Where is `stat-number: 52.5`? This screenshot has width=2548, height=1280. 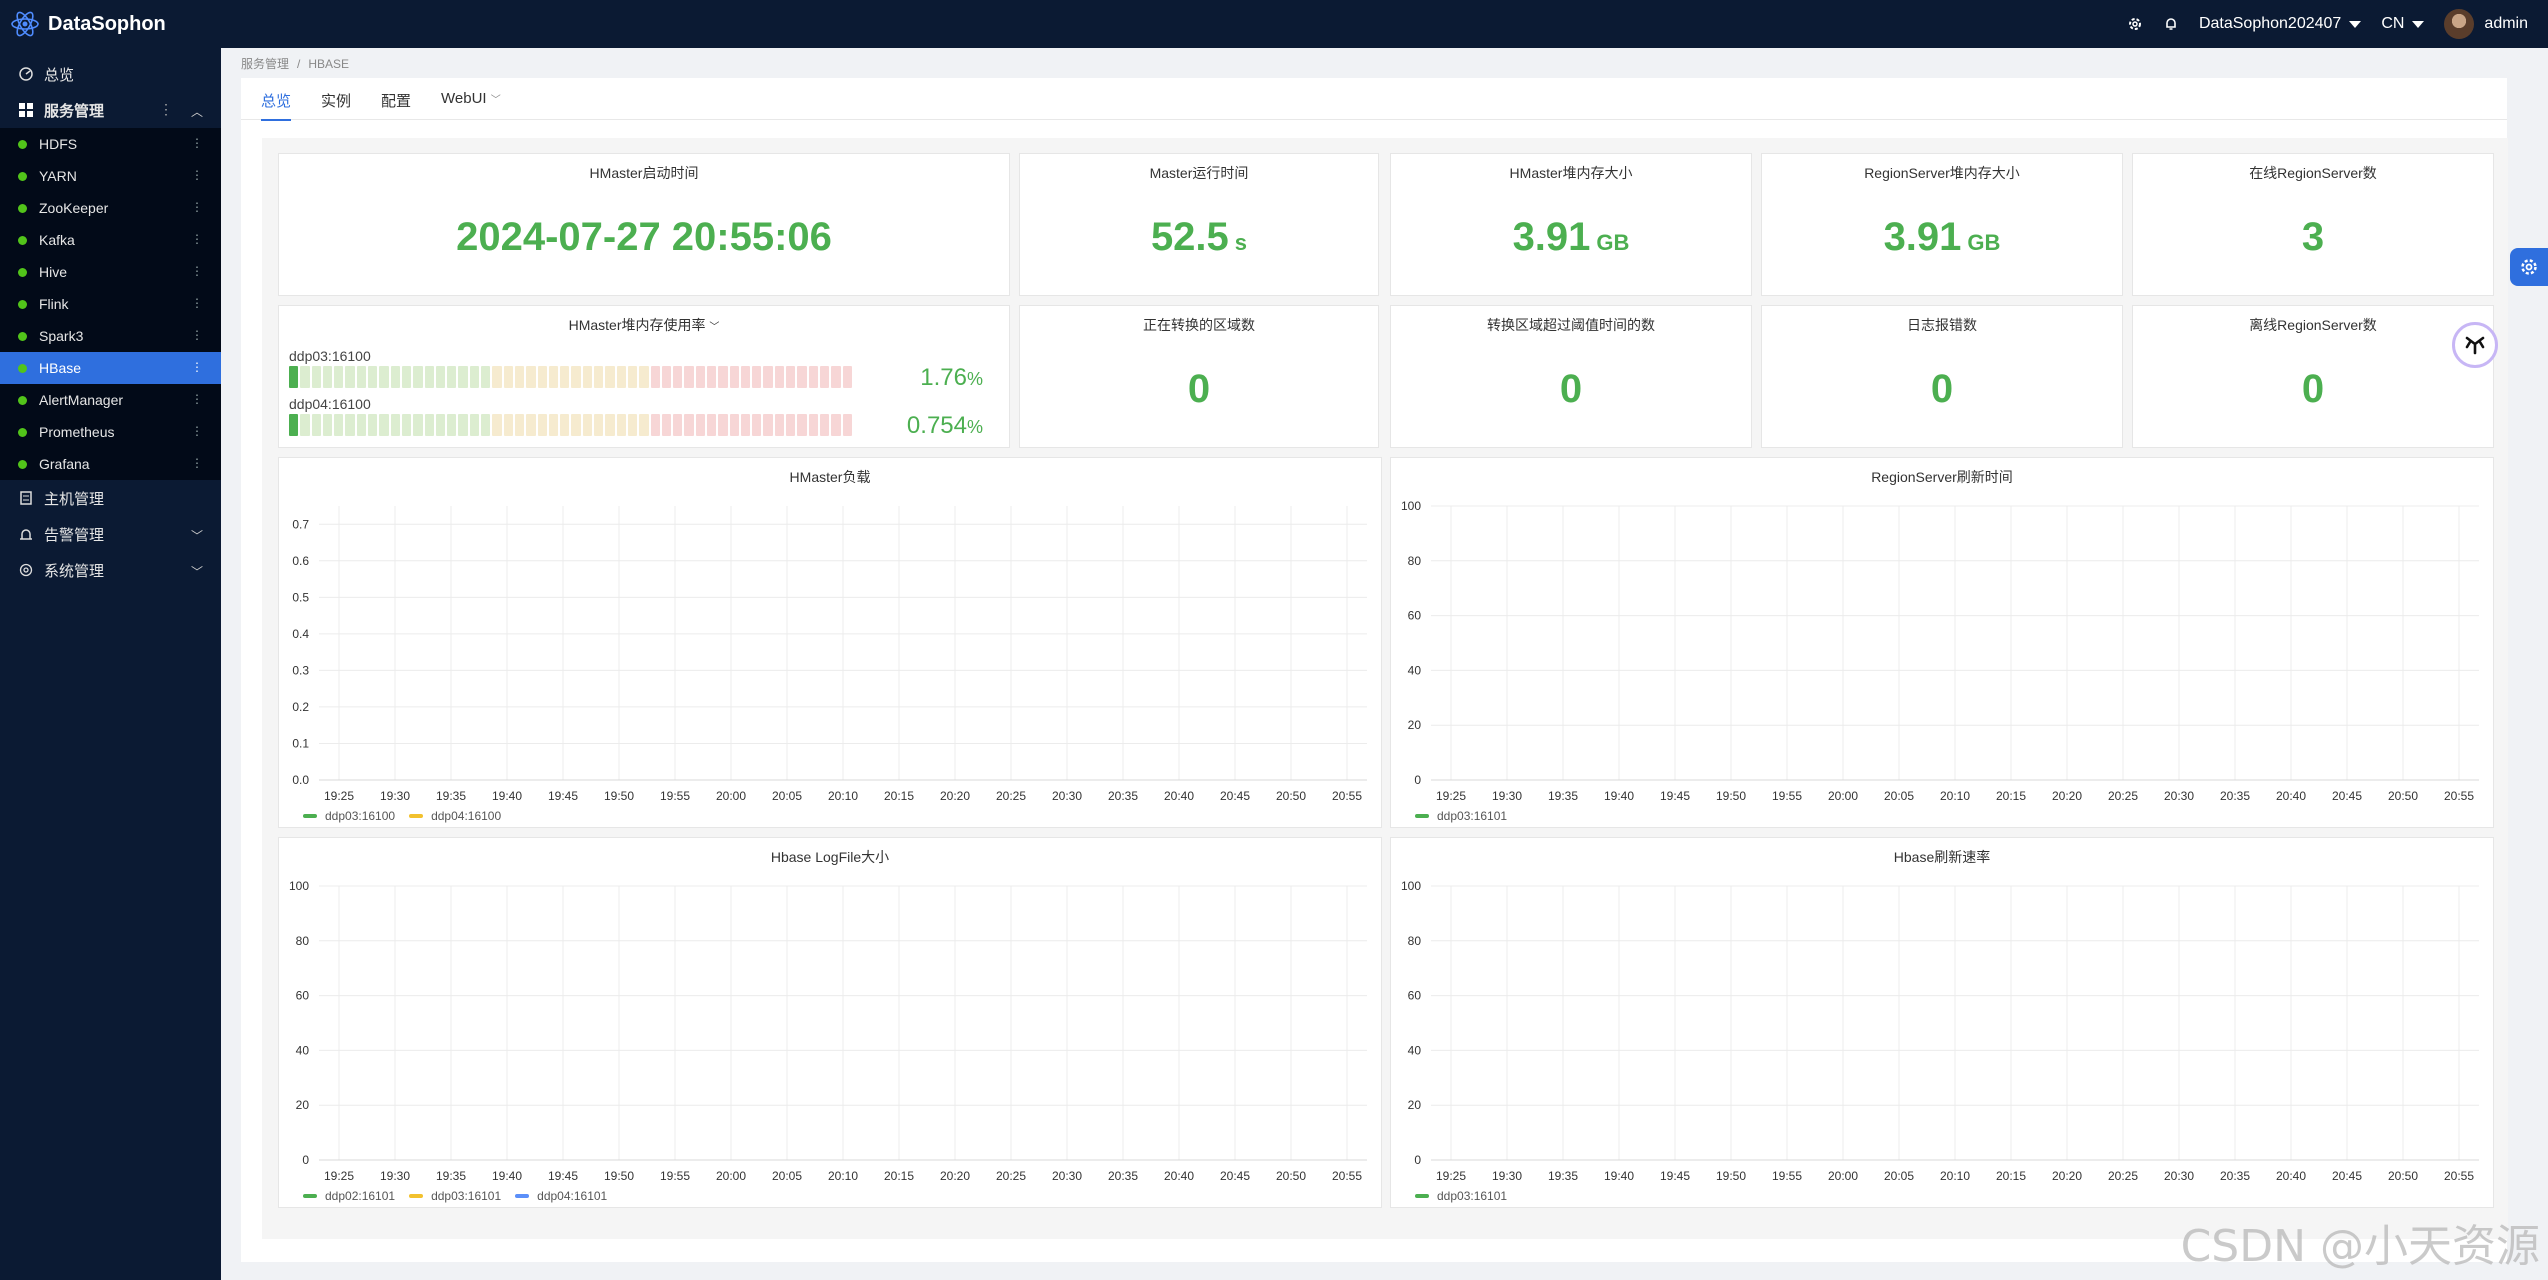
stat-number: 52.5 is located at coordinates (1189, 237).